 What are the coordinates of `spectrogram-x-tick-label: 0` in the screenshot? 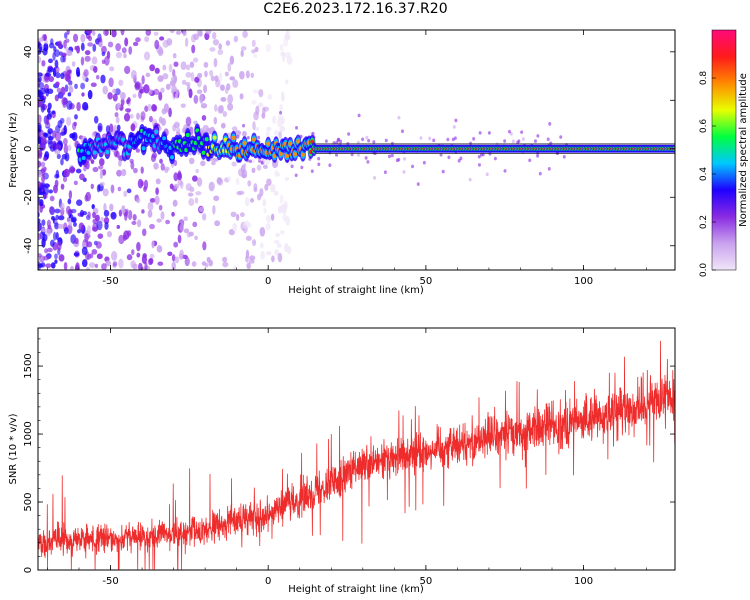 It's located at (268, 281).